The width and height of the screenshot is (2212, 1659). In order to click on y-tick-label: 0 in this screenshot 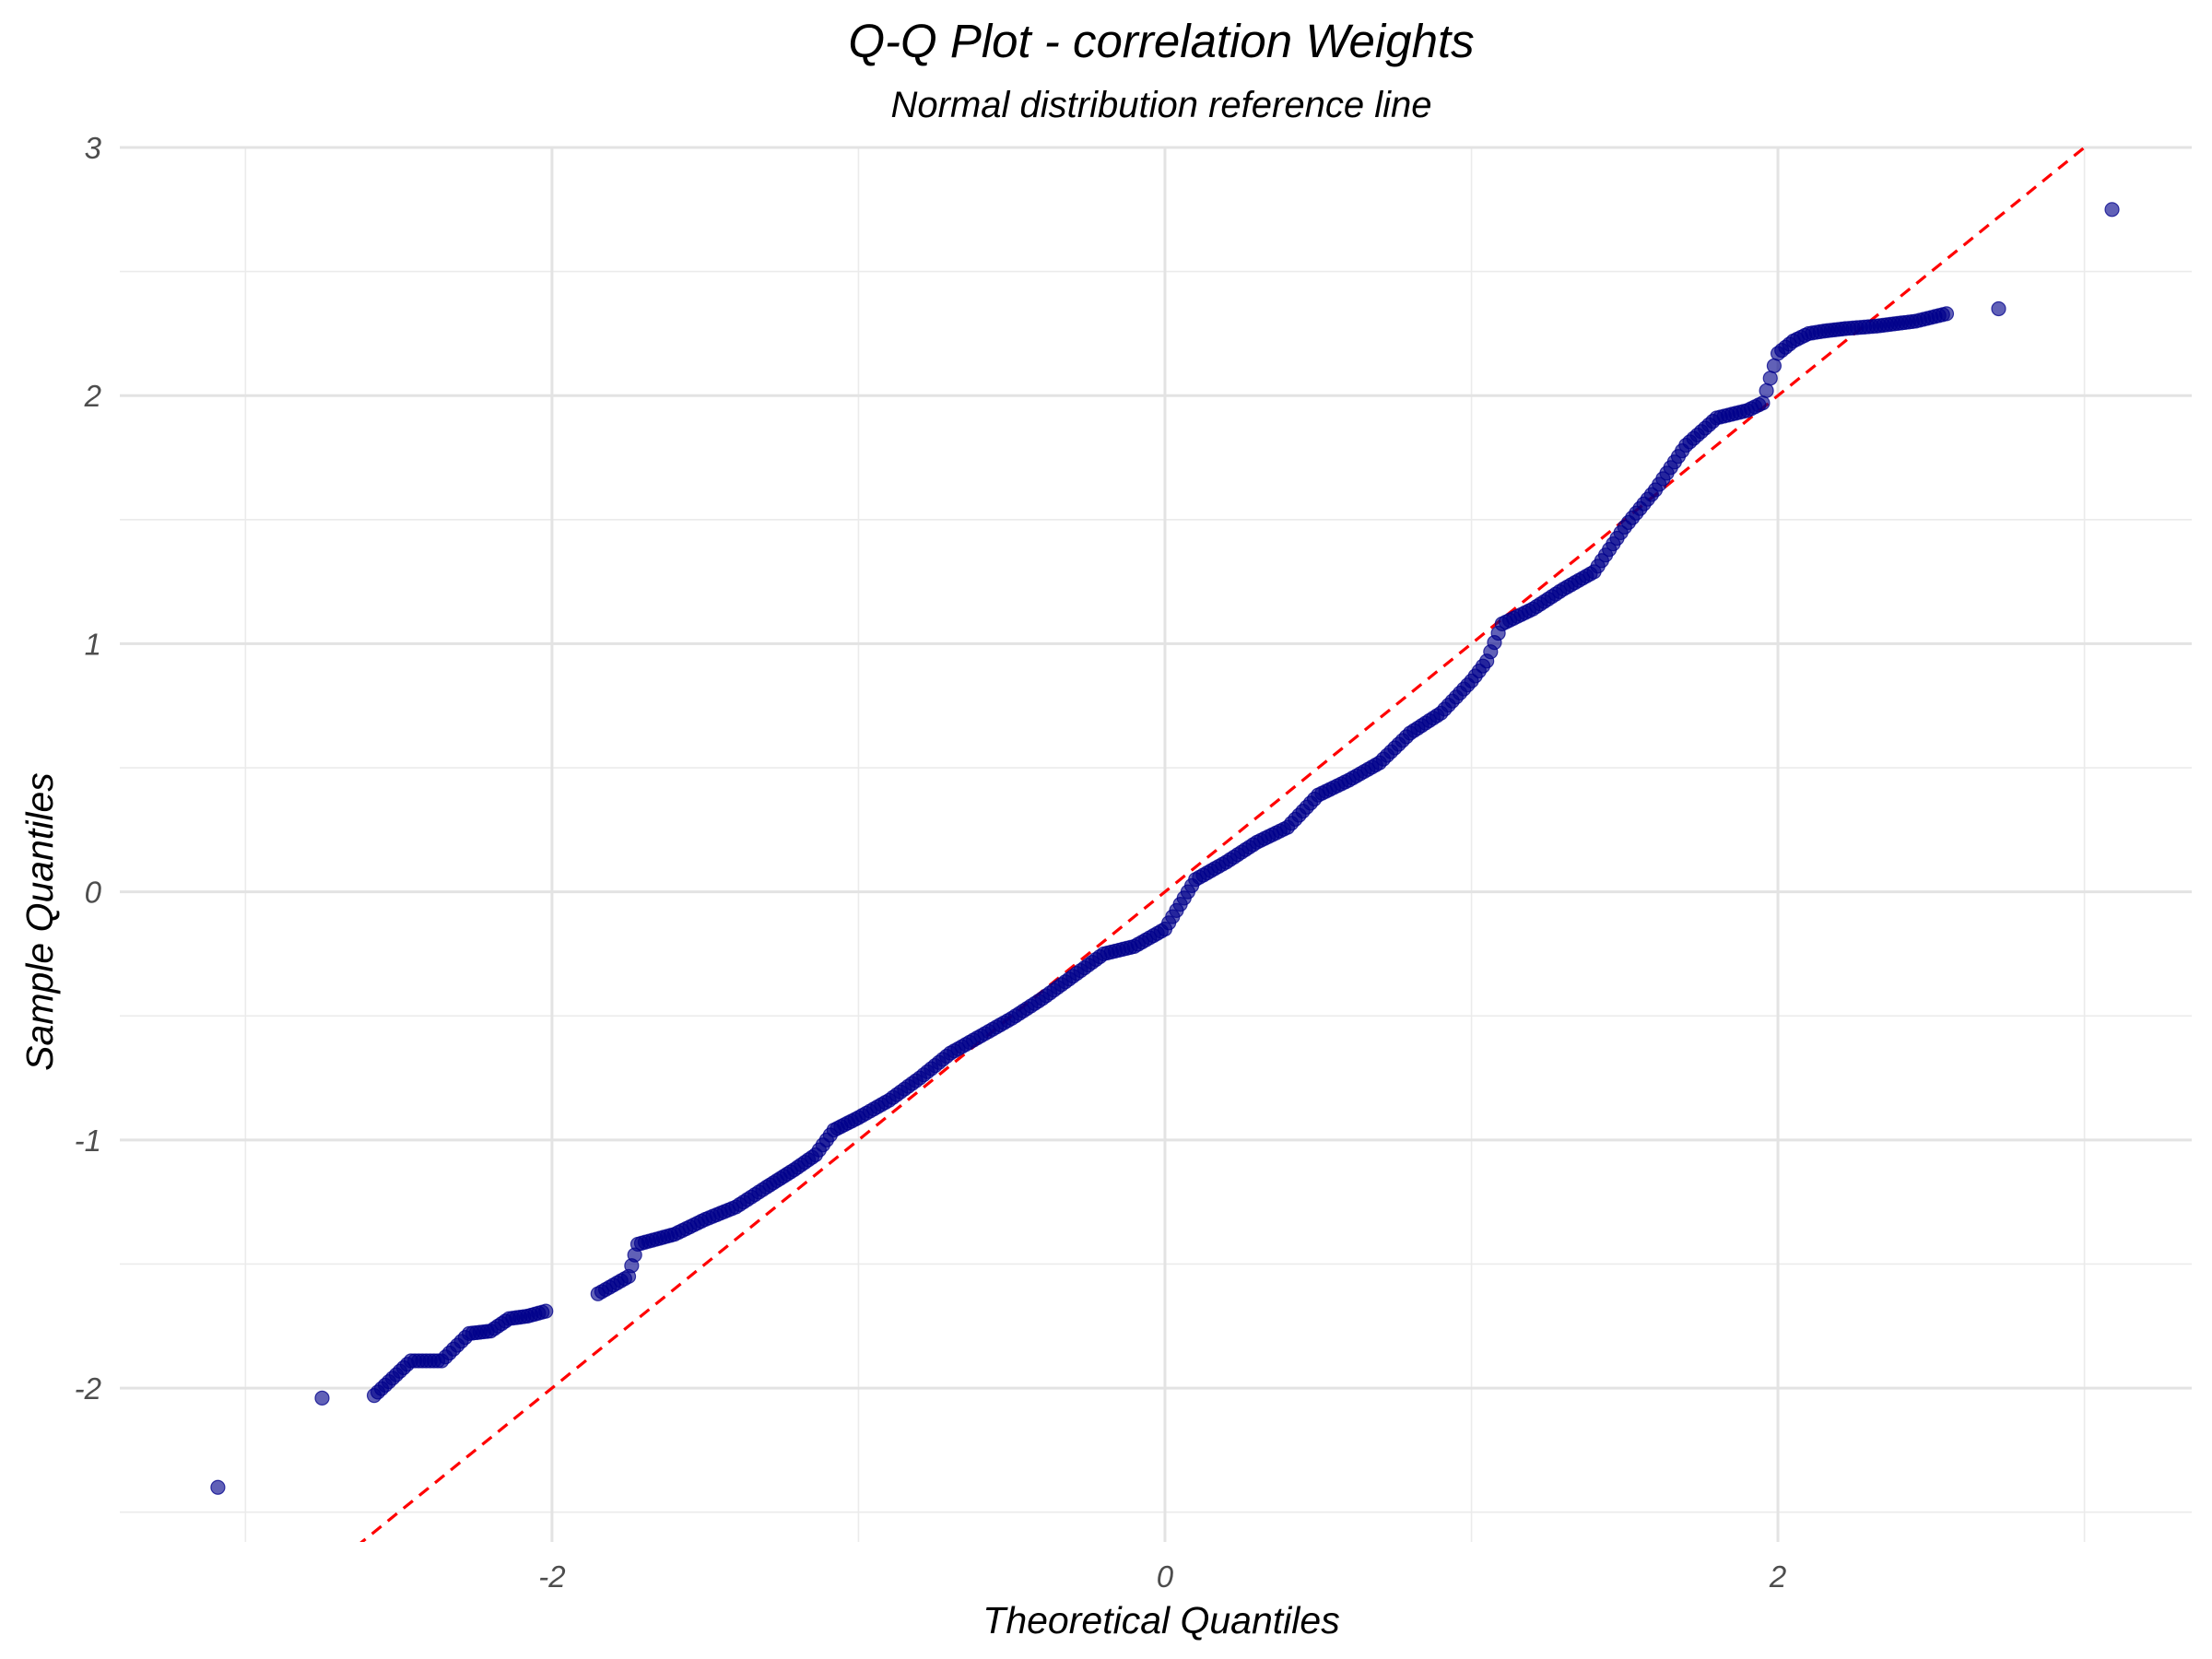, I will do `click(93, 893)`.